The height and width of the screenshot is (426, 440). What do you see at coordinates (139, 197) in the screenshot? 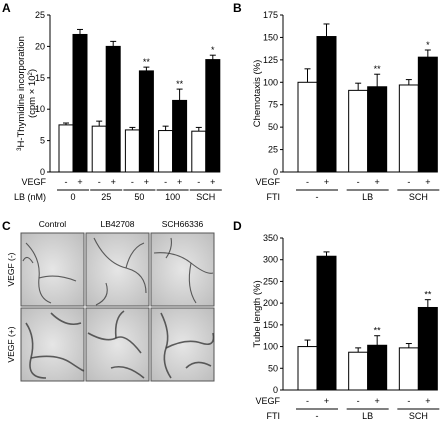
I see `group-label: 50` at bounding box center [139, 197].